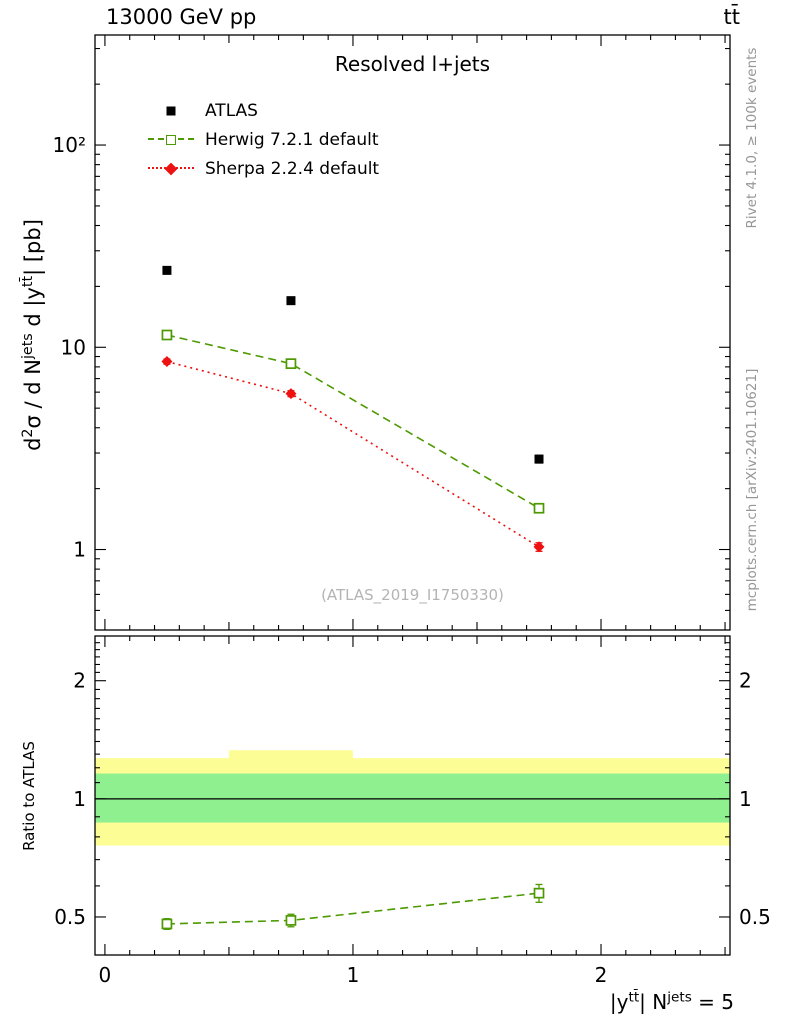  I want to click on plot-title: Resolved l+jets, so click(412, 64).